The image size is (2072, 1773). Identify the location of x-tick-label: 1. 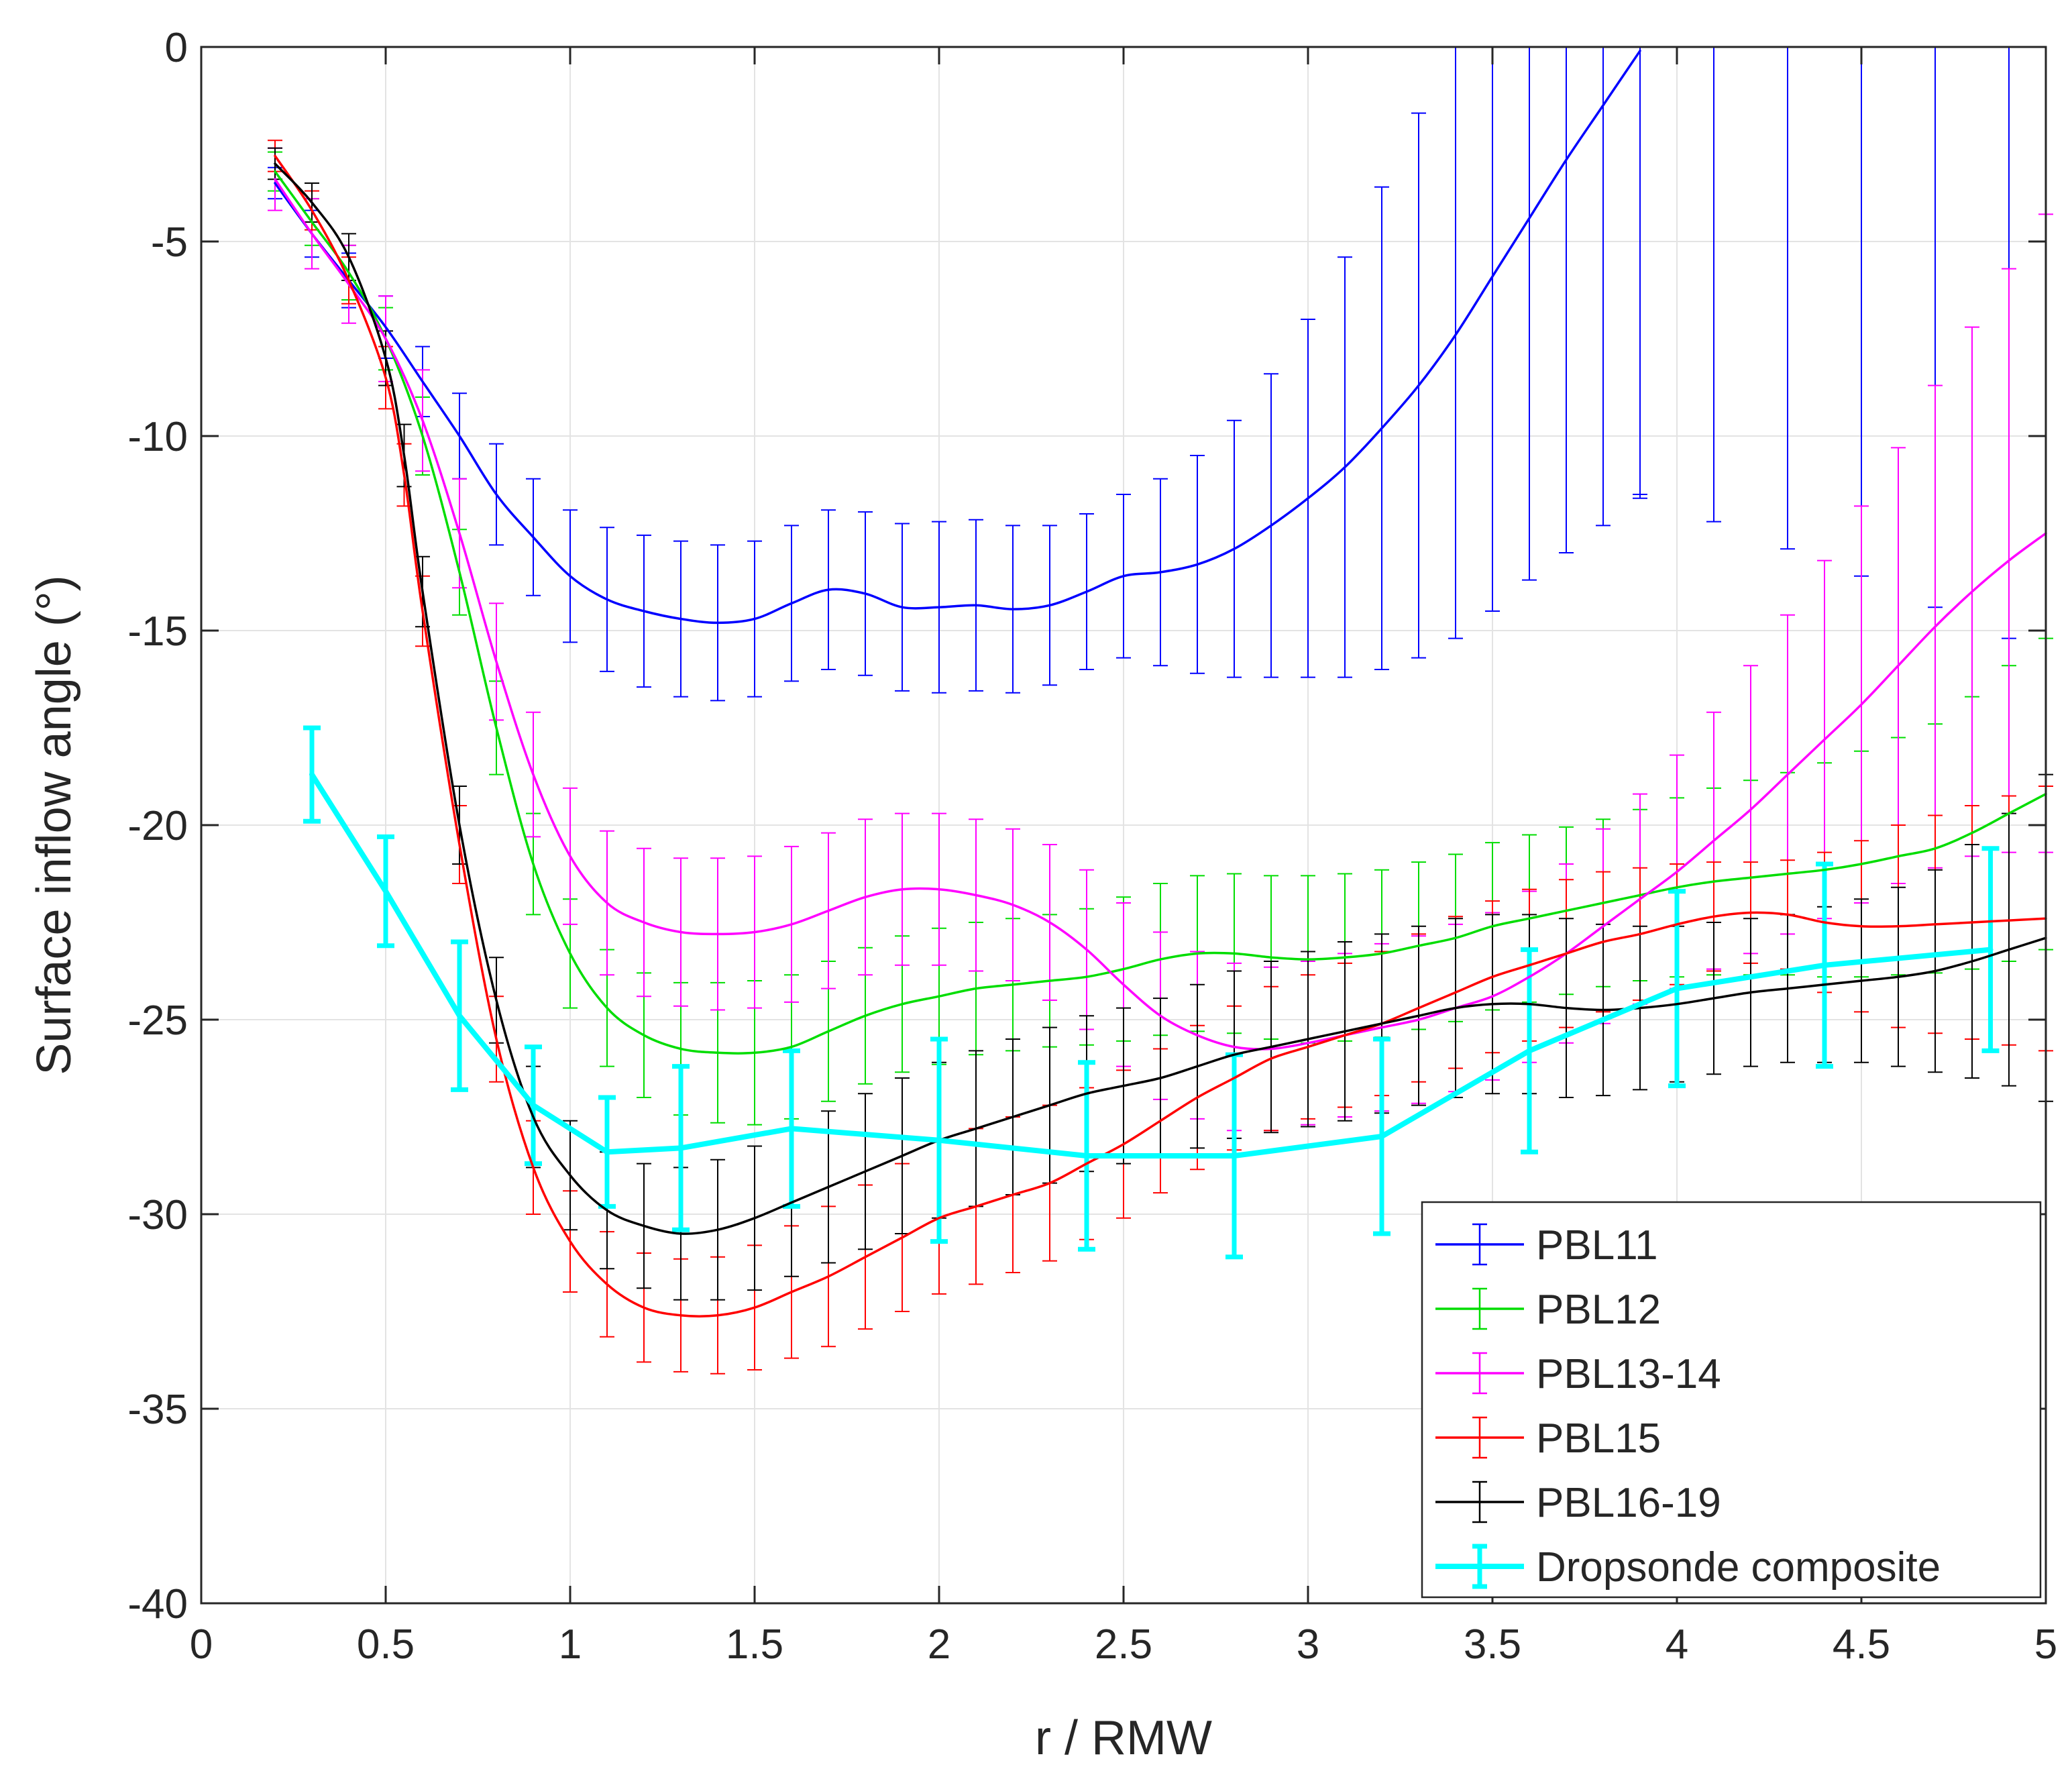
(570, 1644).